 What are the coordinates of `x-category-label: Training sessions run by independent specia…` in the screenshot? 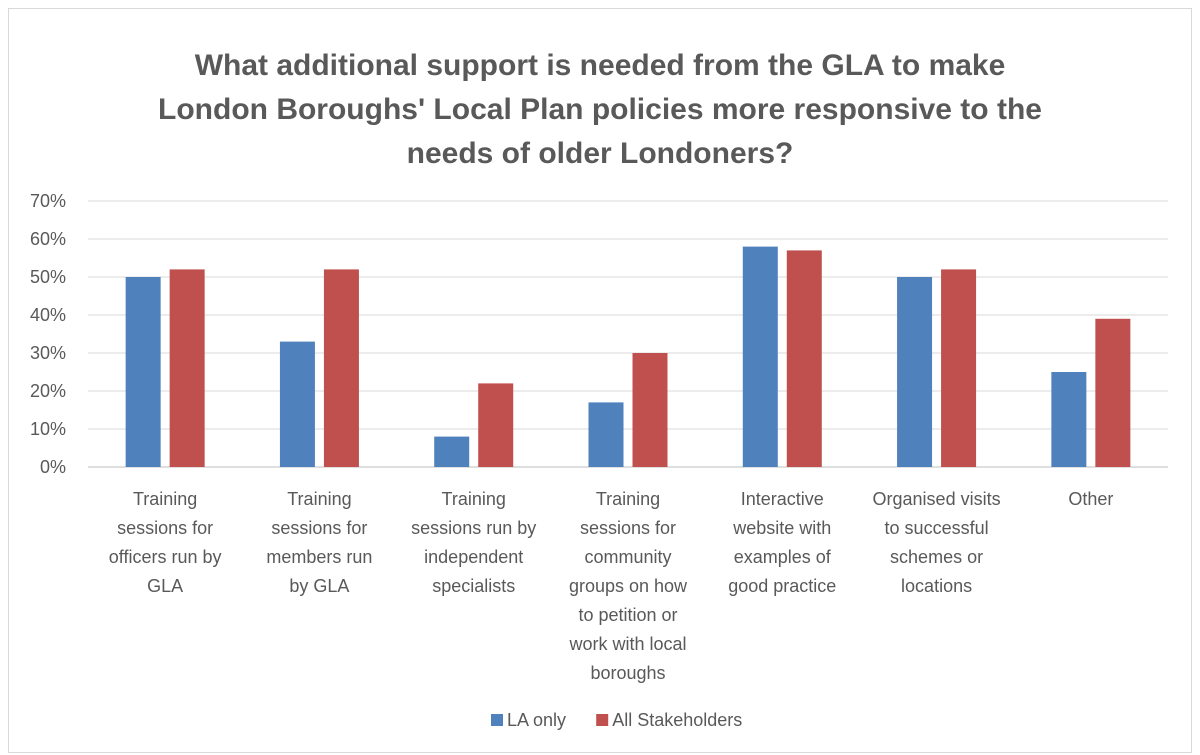 It's located at (473, 542).